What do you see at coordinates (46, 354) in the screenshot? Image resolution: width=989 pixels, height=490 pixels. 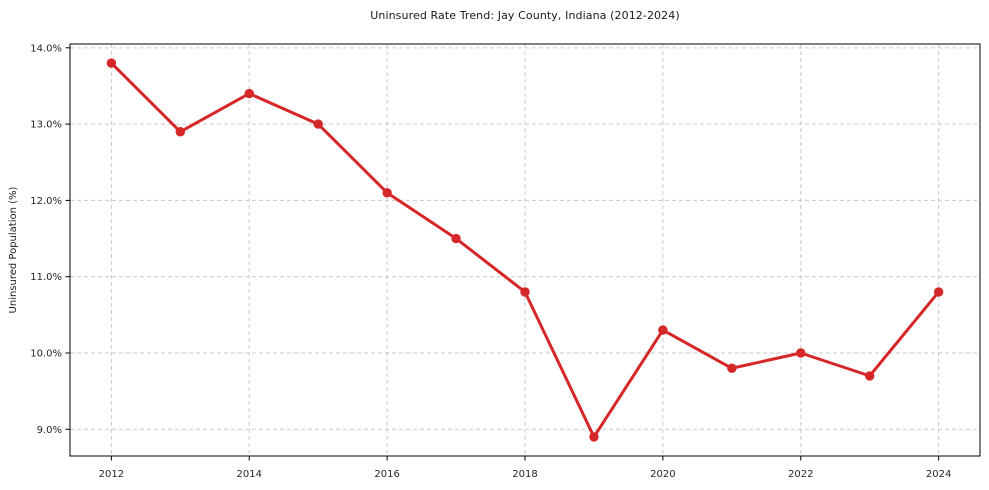 I see `y-tick-label: 10.0%` at bounding box center [46, 354].